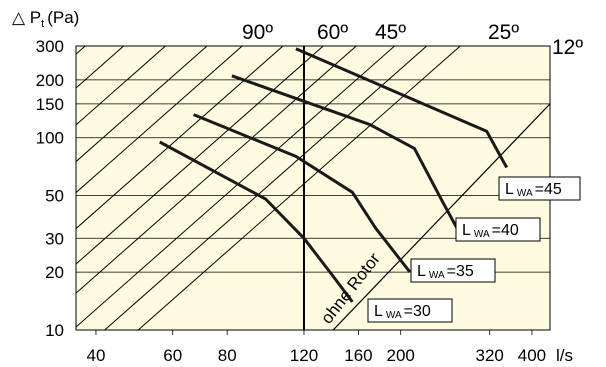 The image size is (606, 367). Describe the element at coordinates (445, 272) in the screenshot. I see `lwa-label-text: L WA =35` at that location.